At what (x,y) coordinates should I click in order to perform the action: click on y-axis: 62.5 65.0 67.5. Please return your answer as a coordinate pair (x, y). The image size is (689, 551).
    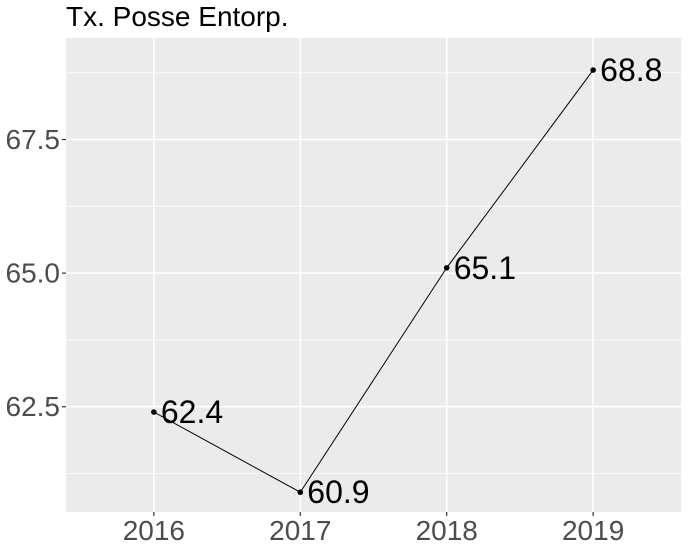
    Looking at the image, I should click on (36, 273).